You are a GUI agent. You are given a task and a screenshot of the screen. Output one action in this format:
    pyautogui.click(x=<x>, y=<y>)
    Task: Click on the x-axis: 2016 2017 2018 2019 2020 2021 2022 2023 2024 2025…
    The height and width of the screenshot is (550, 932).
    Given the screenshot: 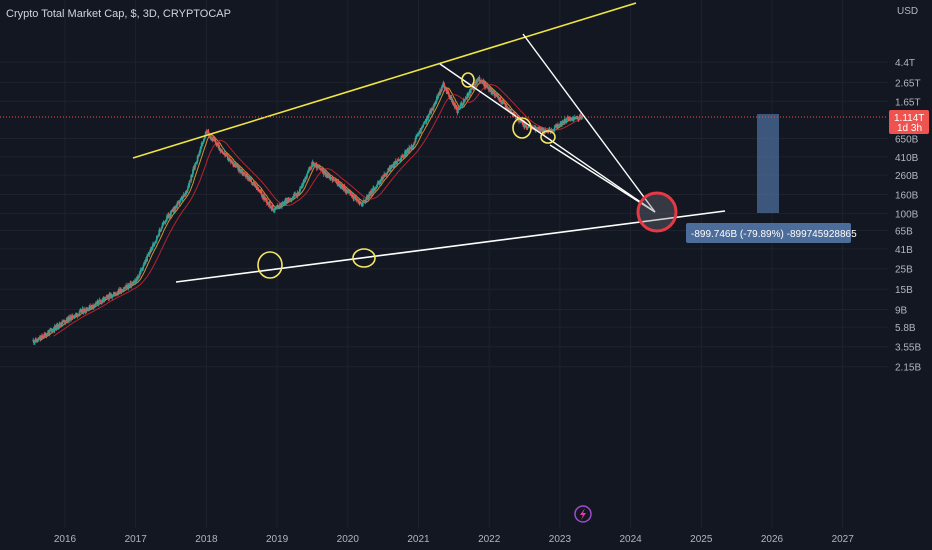 What is the action you would take?
    pyautogui.click(x=454, y=539)
    